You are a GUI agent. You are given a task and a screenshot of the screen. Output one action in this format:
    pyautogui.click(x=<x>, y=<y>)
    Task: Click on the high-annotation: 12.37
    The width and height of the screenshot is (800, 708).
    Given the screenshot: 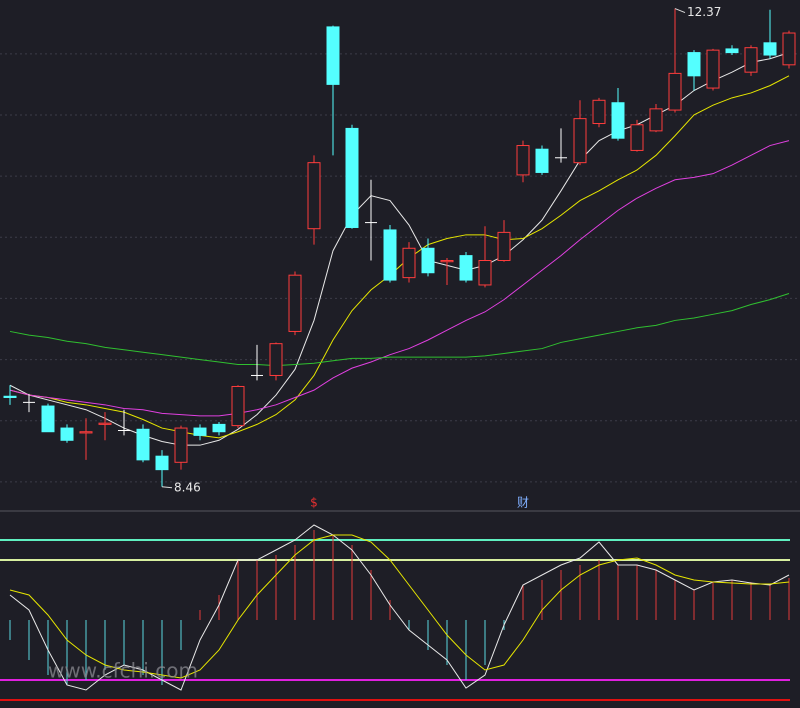 What is the action you would take?
    pyautogui.click(x=704, y=12)
    